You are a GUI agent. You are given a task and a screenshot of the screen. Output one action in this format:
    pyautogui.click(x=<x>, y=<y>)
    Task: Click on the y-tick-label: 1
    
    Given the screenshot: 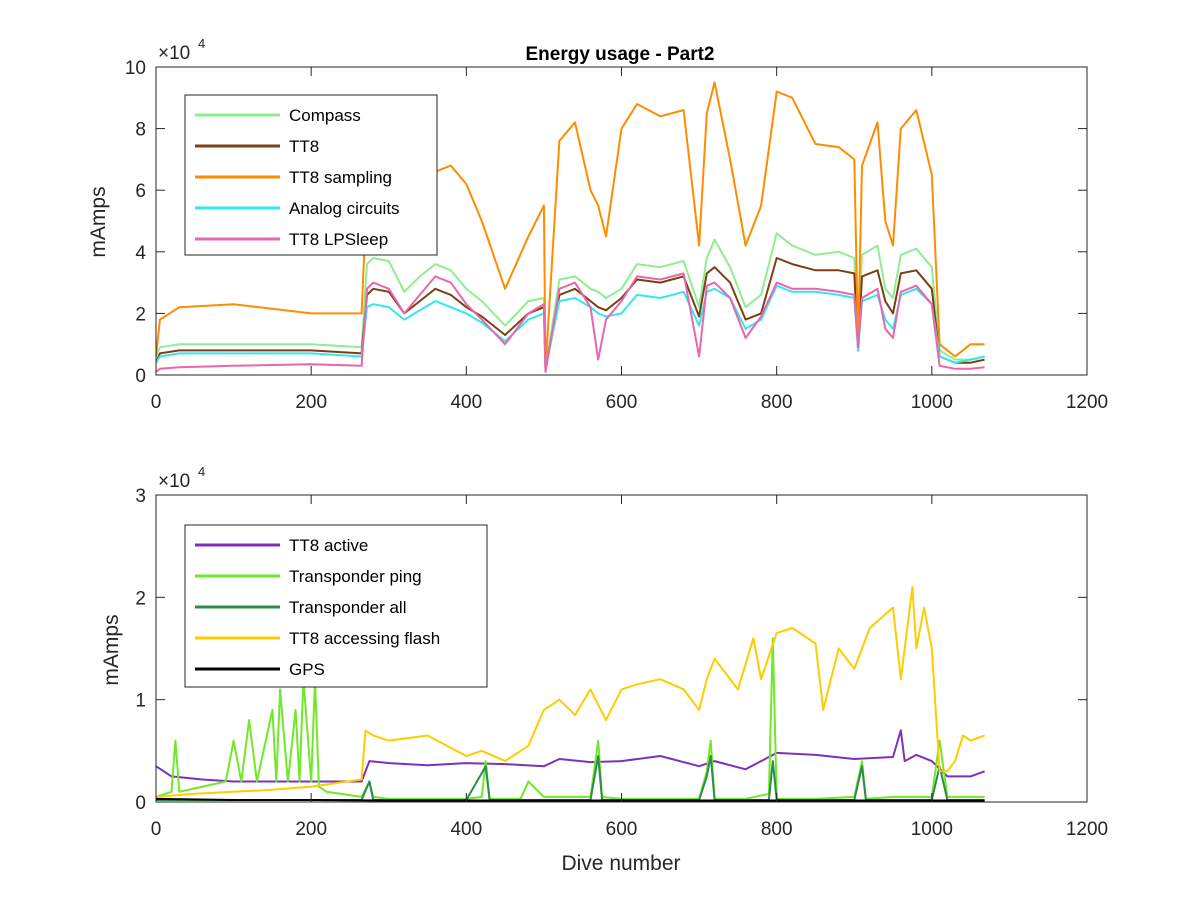 What is the action you would take?
    pyautogui.click(x=140, y=701)
    